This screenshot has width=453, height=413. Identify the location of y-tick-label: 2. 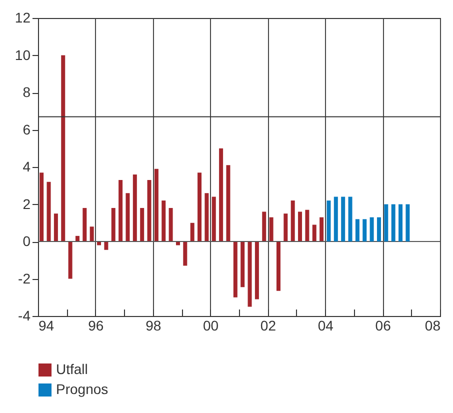
(26, 204).